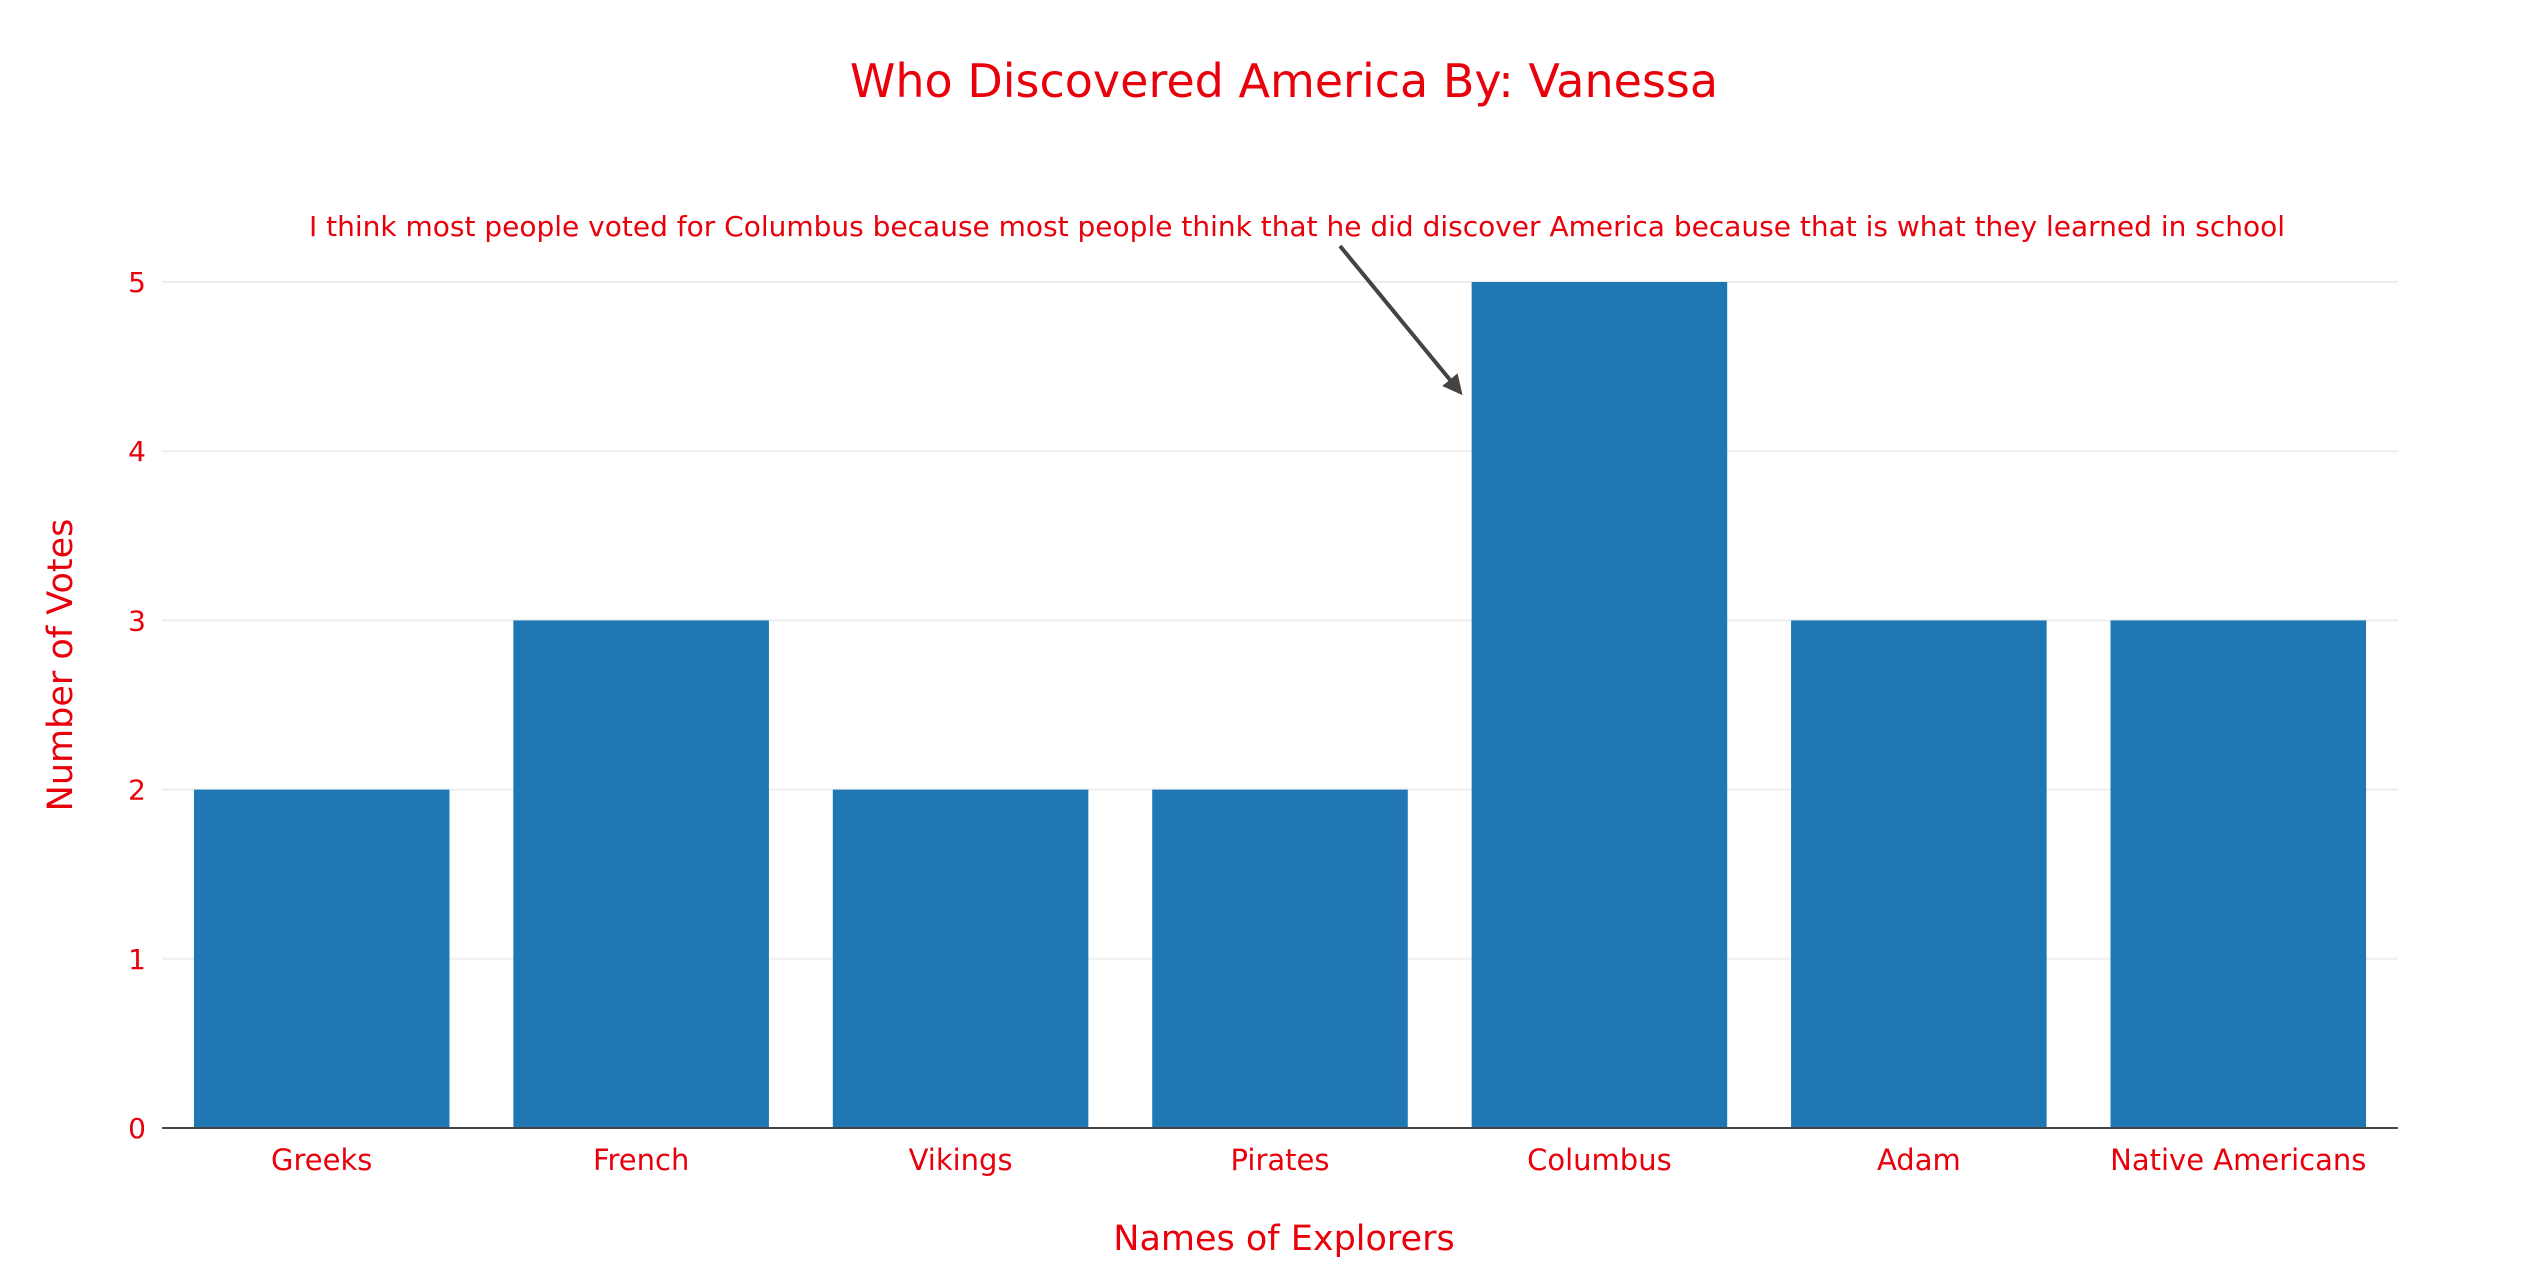 This screenshot has height=1288, width=2548. I want to click on bar-pirates, so click(1280, 958).